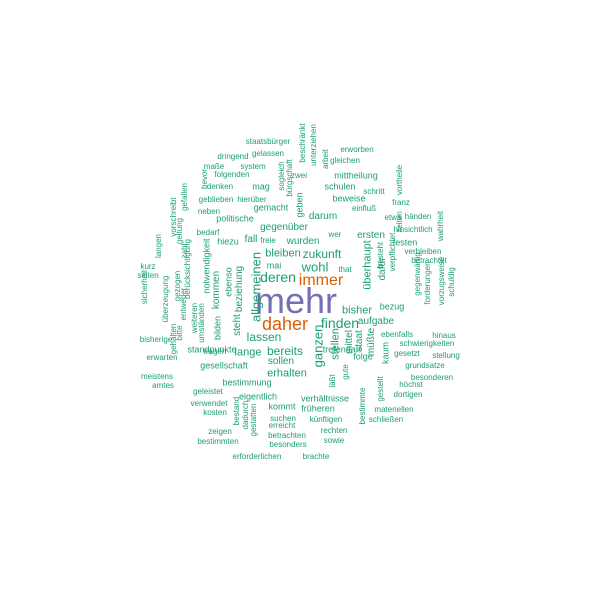 This screenshot has width=600, height=600. What do you see at coordinates (367, 265) in the screenshot?
I see `word-ueberhaupt: überhaupt` at bounding box center [367, 265].